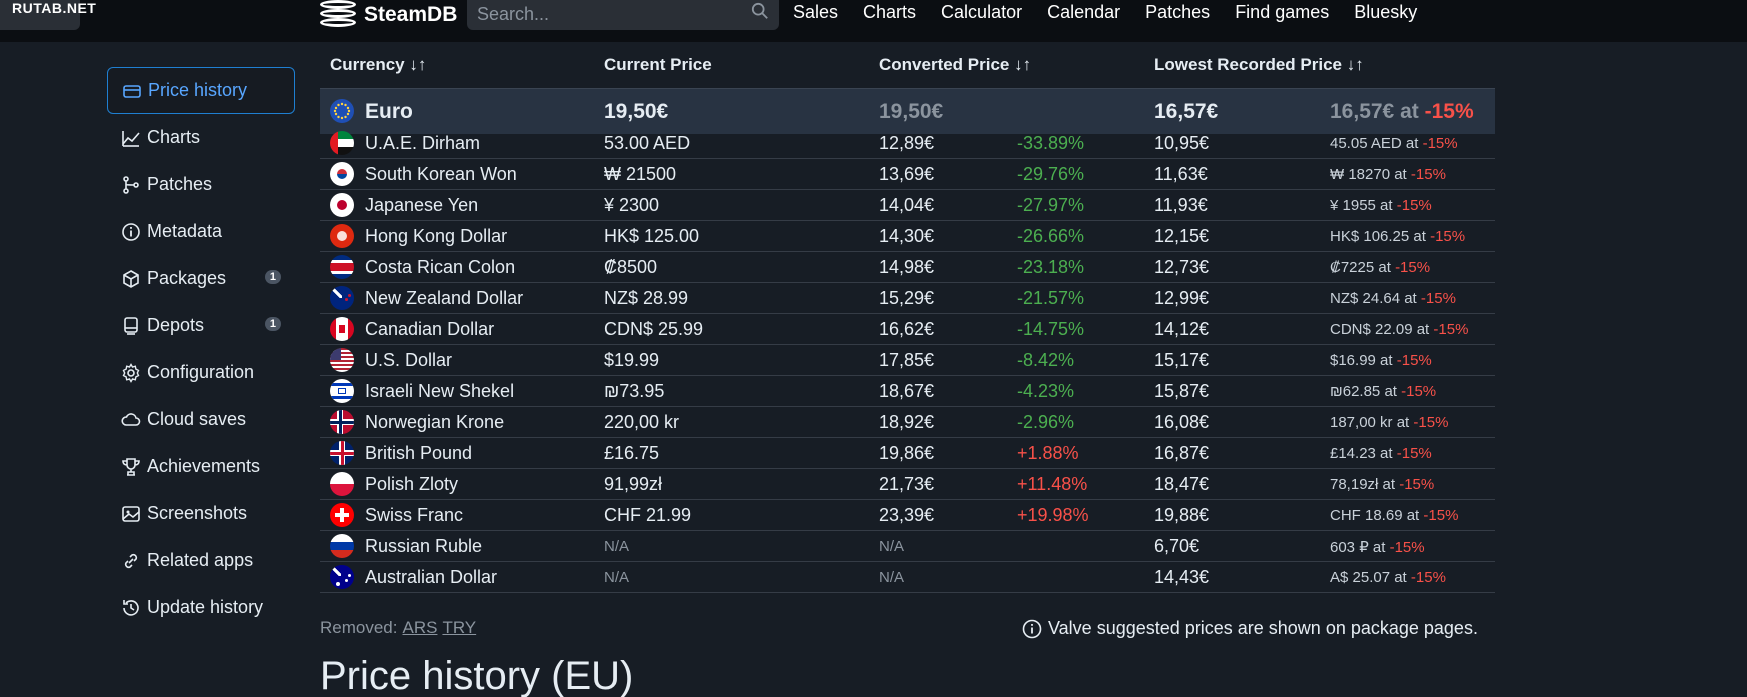 Image resolution: width=1747 pixels, height=697 pixels. What do you see at coordinates (389, 111) in the screenshot?
I see `euro-name: Euro` at bounding box center [389, 111].